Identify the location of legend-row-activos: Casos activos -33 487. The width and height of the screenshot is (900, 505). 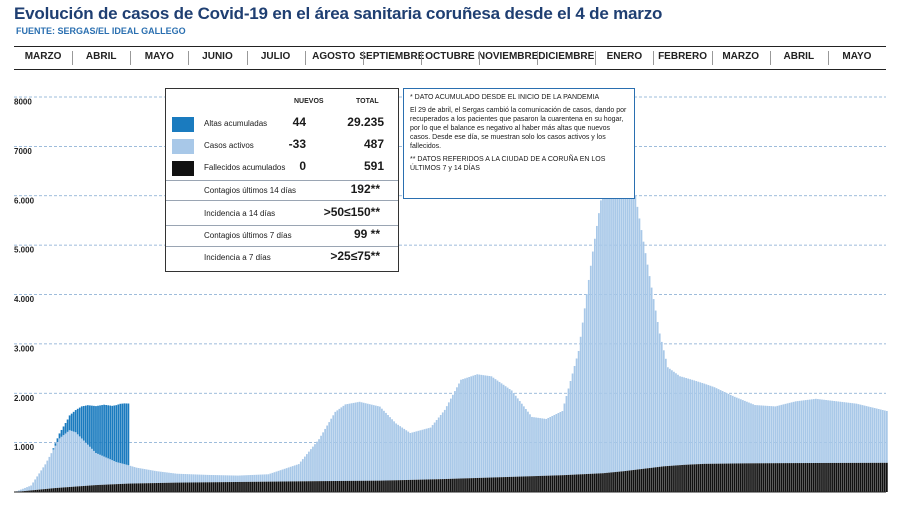
(282, 147).